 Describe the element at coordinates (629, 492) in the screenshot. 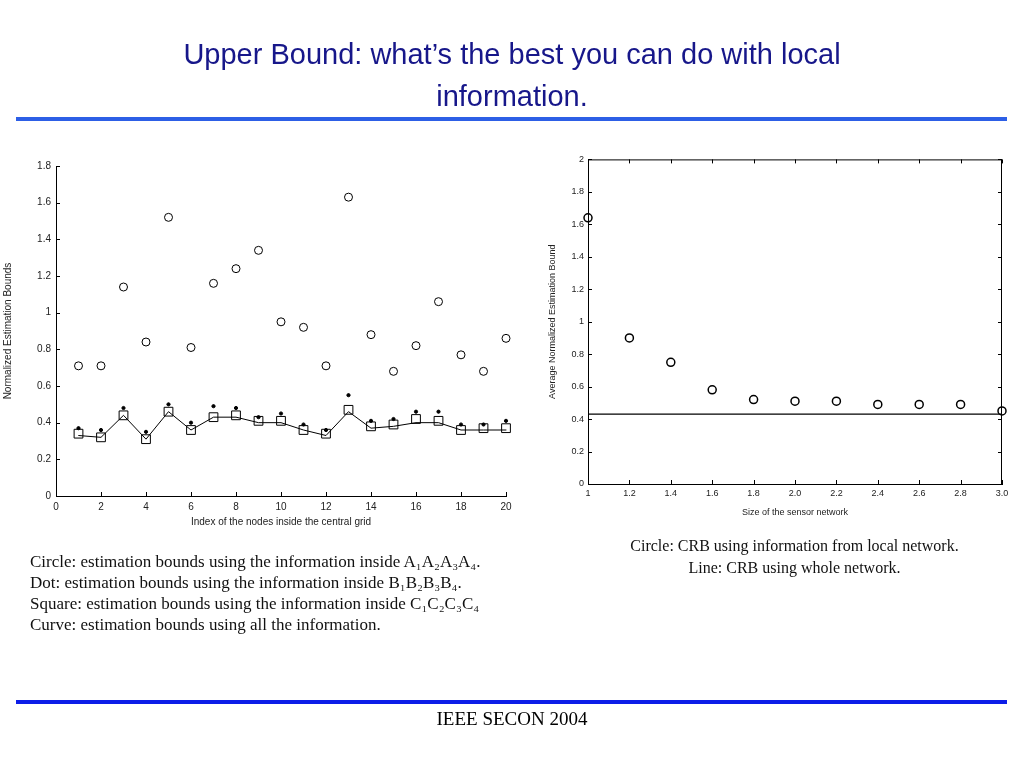

I see `x-tick-label: 1.2` at that location.